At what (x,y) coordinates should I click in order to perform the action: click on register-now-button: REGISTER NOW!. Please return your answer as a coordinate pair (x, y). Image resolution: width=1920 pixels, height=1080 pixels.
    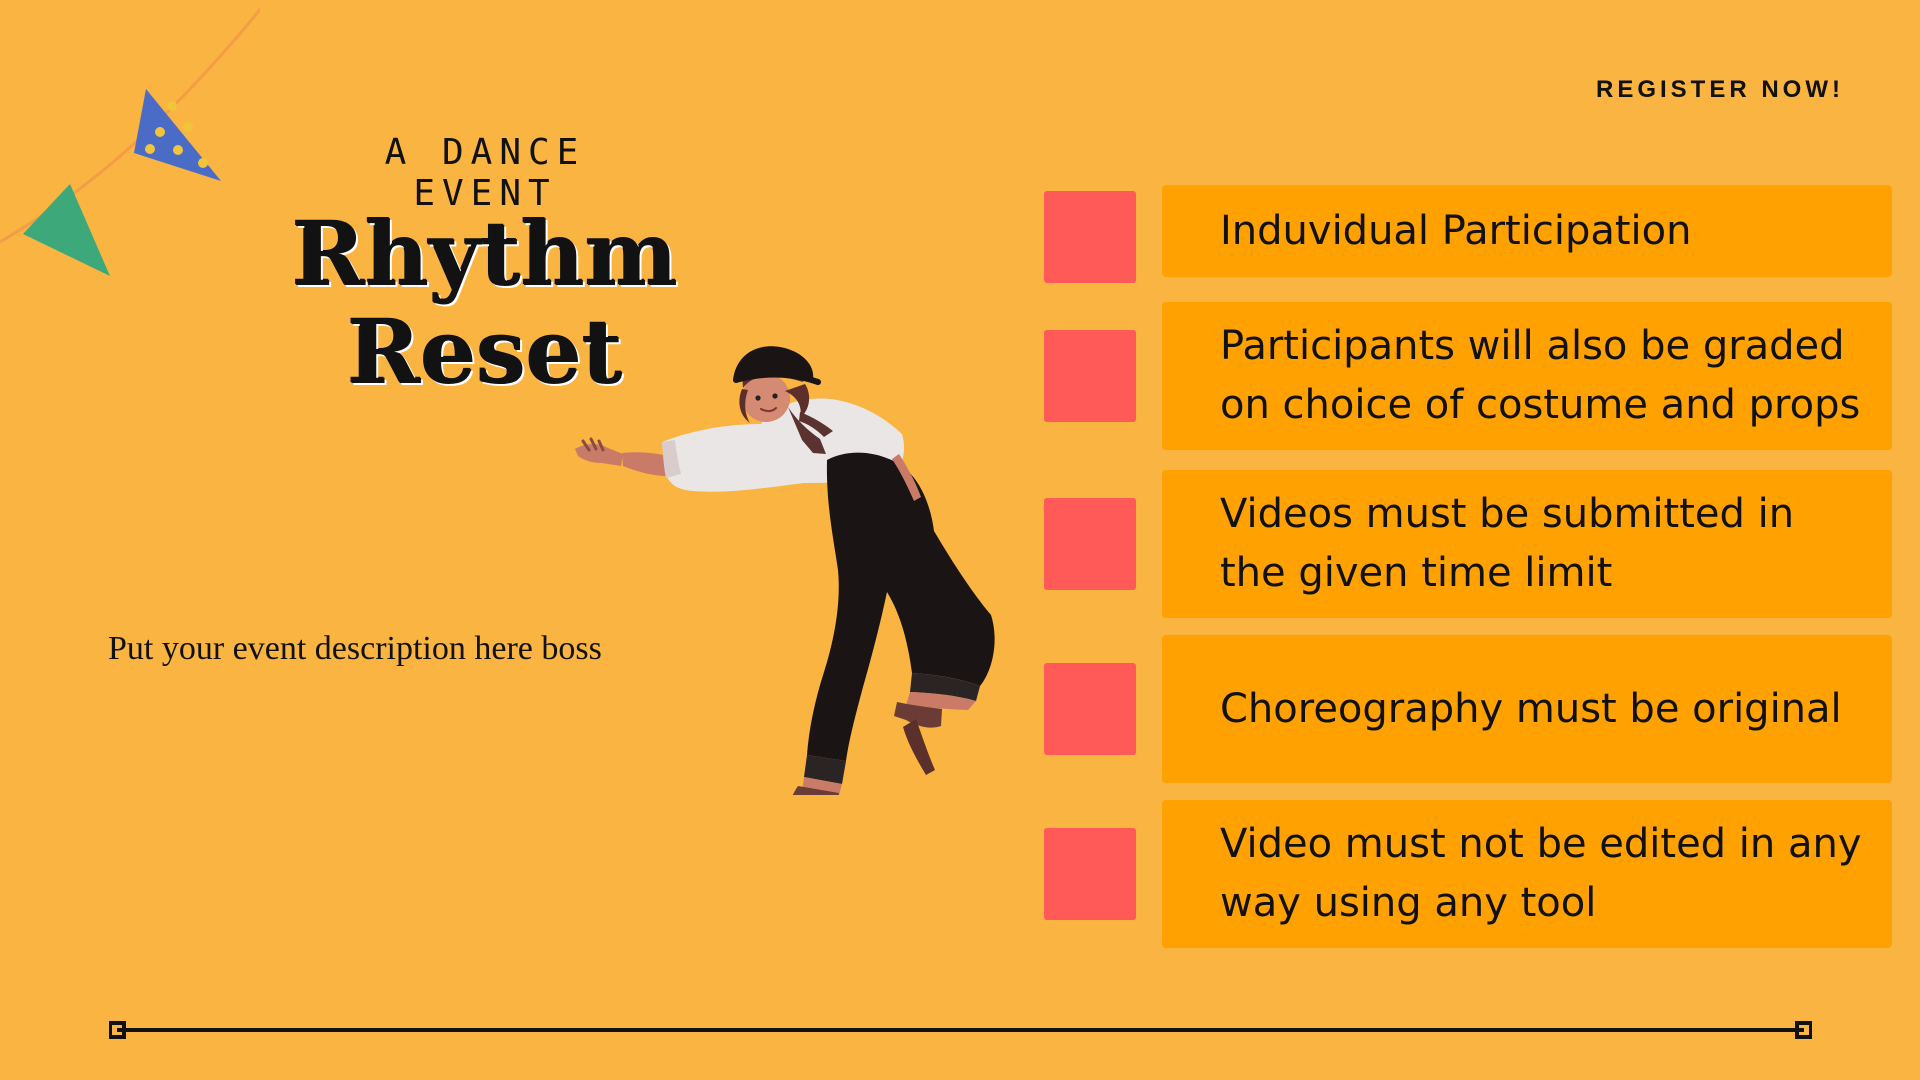
    Looking at the image, I should click on (1720, 89).